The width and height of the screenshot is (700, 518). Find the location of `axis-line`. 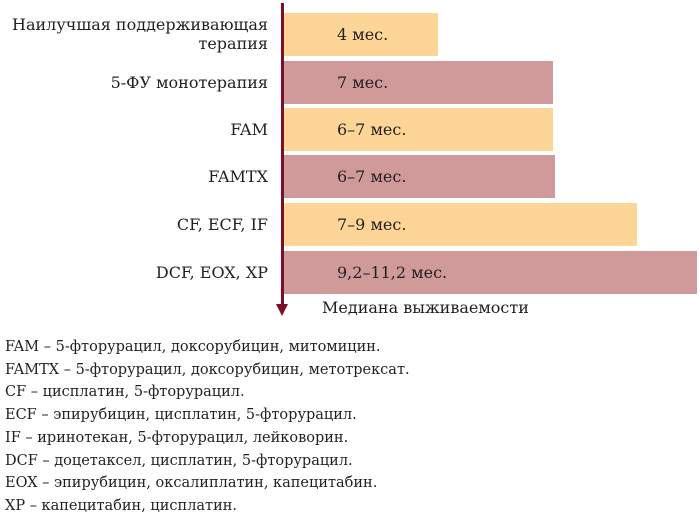

axis-line is located at coordinates (282, 154).